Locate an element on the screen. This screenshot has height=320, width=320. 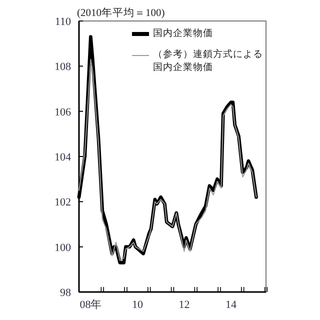
legend-label: （参考）連鎖方式による国内企業物価 is located at coordinates (208, 61).